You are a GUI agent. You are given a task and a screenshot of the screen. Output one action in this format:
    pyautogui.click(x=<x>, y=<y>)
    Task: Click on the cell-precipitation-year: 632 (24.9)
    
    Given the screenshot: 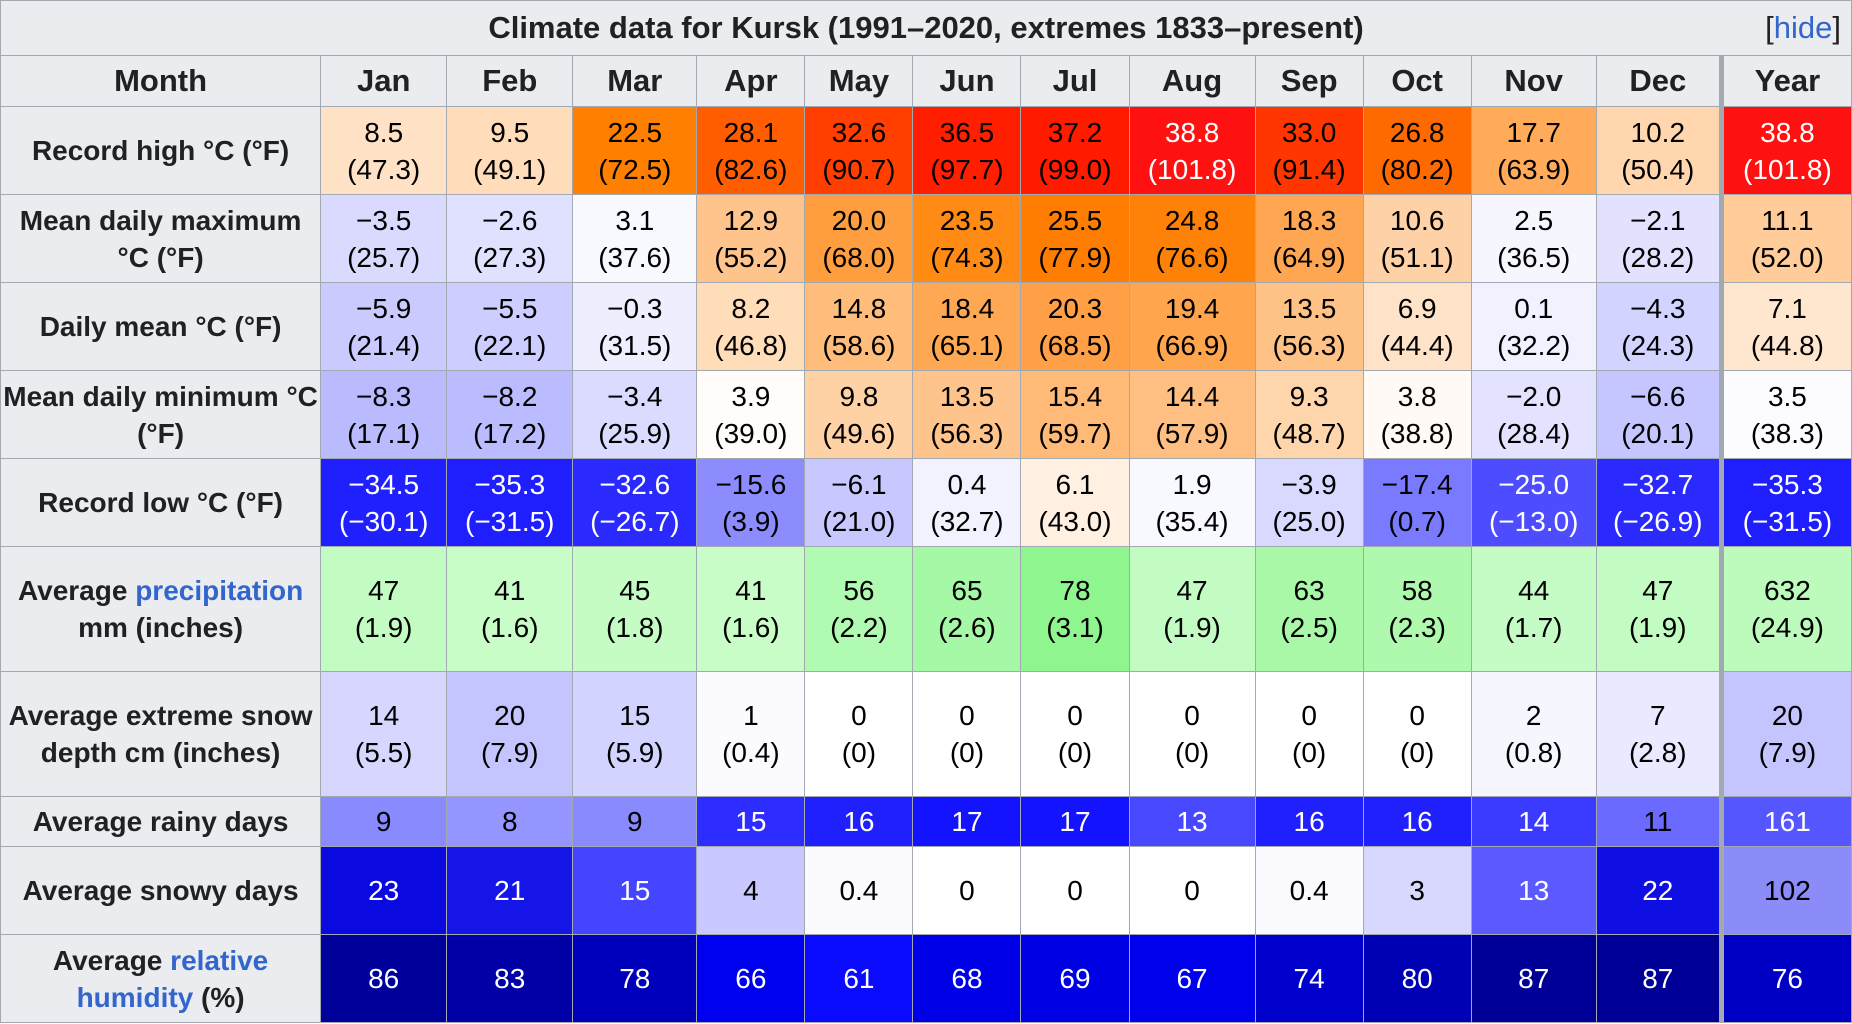 What is the action you would take?
    pyautogui.click(x=1785, y=609)
    